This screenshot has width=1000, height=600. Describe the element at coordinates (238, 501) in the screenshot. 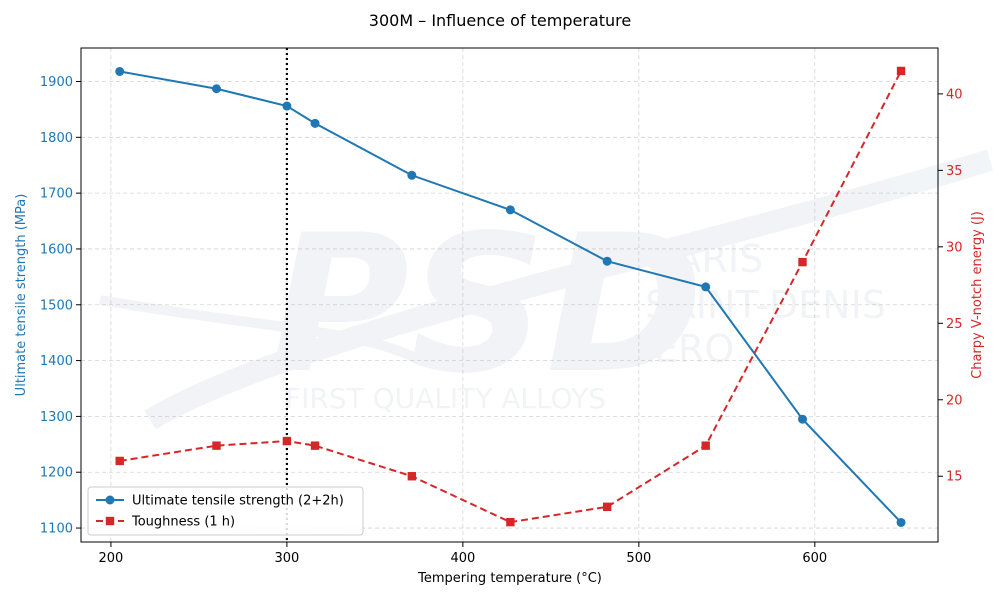

I see `legend-label-0: Ultimate tensile strength (2+2h)` at that location.